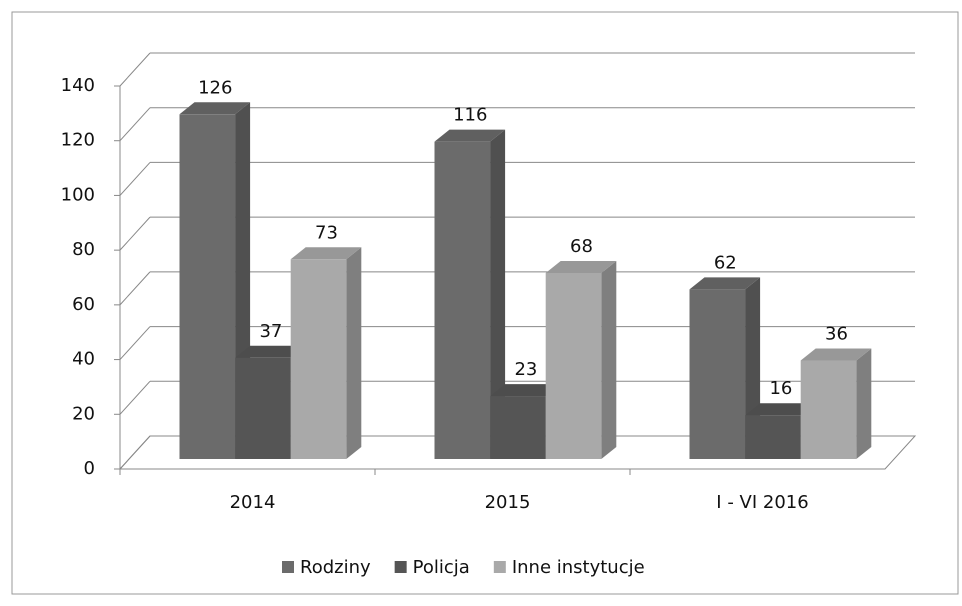 The width and height of the screenshot is (962, 606). What do you see at coordinates (83, 304) in the screenshot?
I see `y-tick-label: 60` at bounding box center [83, 304].